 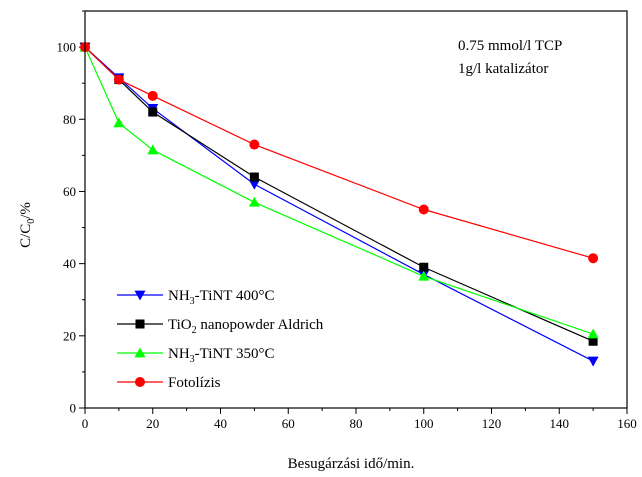 I want to click on legend-item: NH3-TiNT 400°C, so click(x=195, y=297).